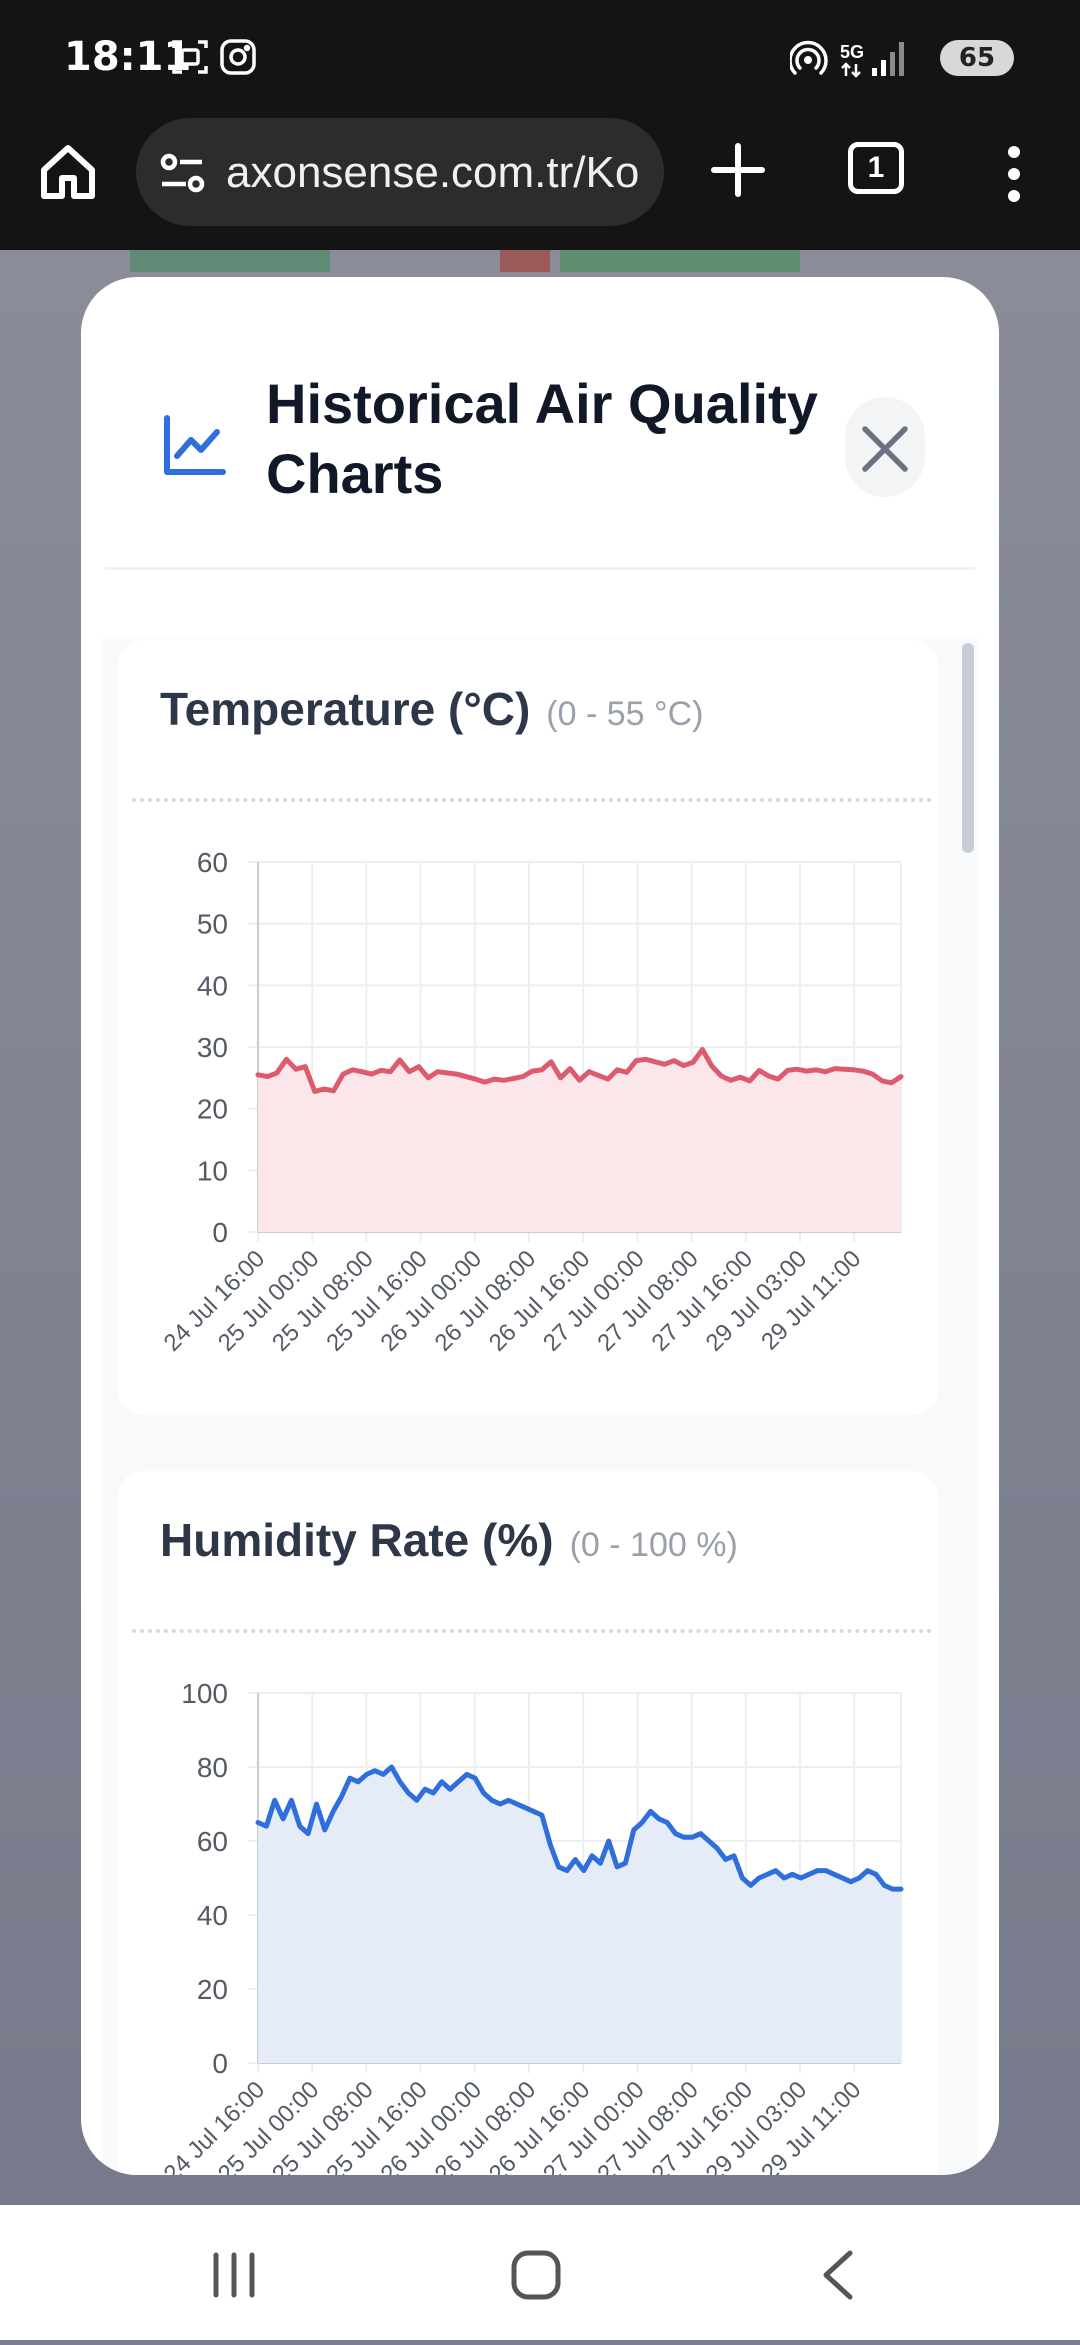 The image size is (1080, 2345). Describe the element at coordinates (624, 714) in the screenshot. I see `temperature-range: (0 - 55 °C)` at that location.